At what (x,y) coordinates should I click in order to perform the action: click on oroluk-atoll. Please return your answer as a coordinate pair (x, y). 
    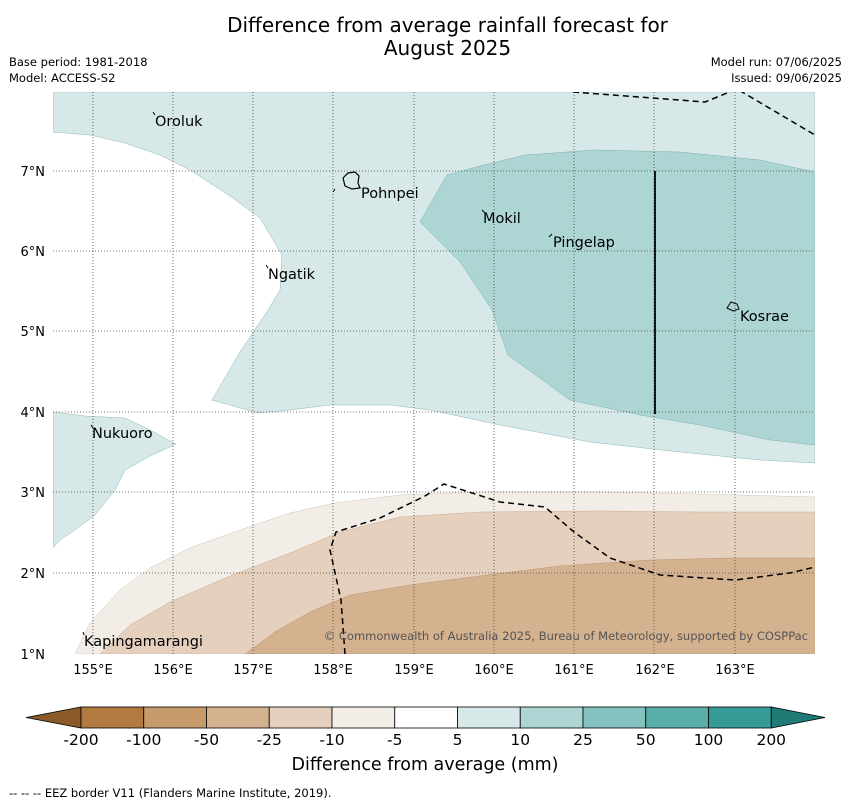
    Looking at the image, I should click on (154, 113).